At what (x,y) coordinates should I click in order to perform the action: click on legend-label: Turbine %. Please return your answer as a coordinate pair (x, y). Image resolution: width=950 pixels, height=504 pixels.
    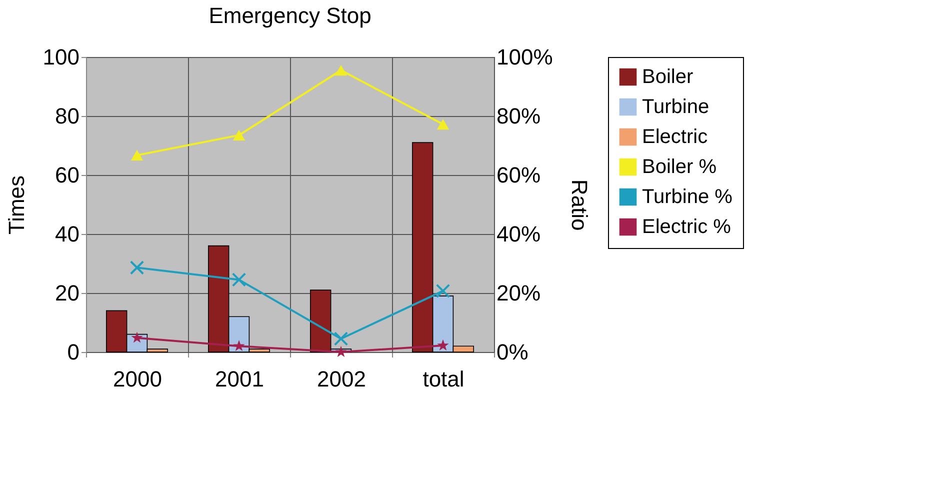
    Looking at the image, I should click on (687, 197).